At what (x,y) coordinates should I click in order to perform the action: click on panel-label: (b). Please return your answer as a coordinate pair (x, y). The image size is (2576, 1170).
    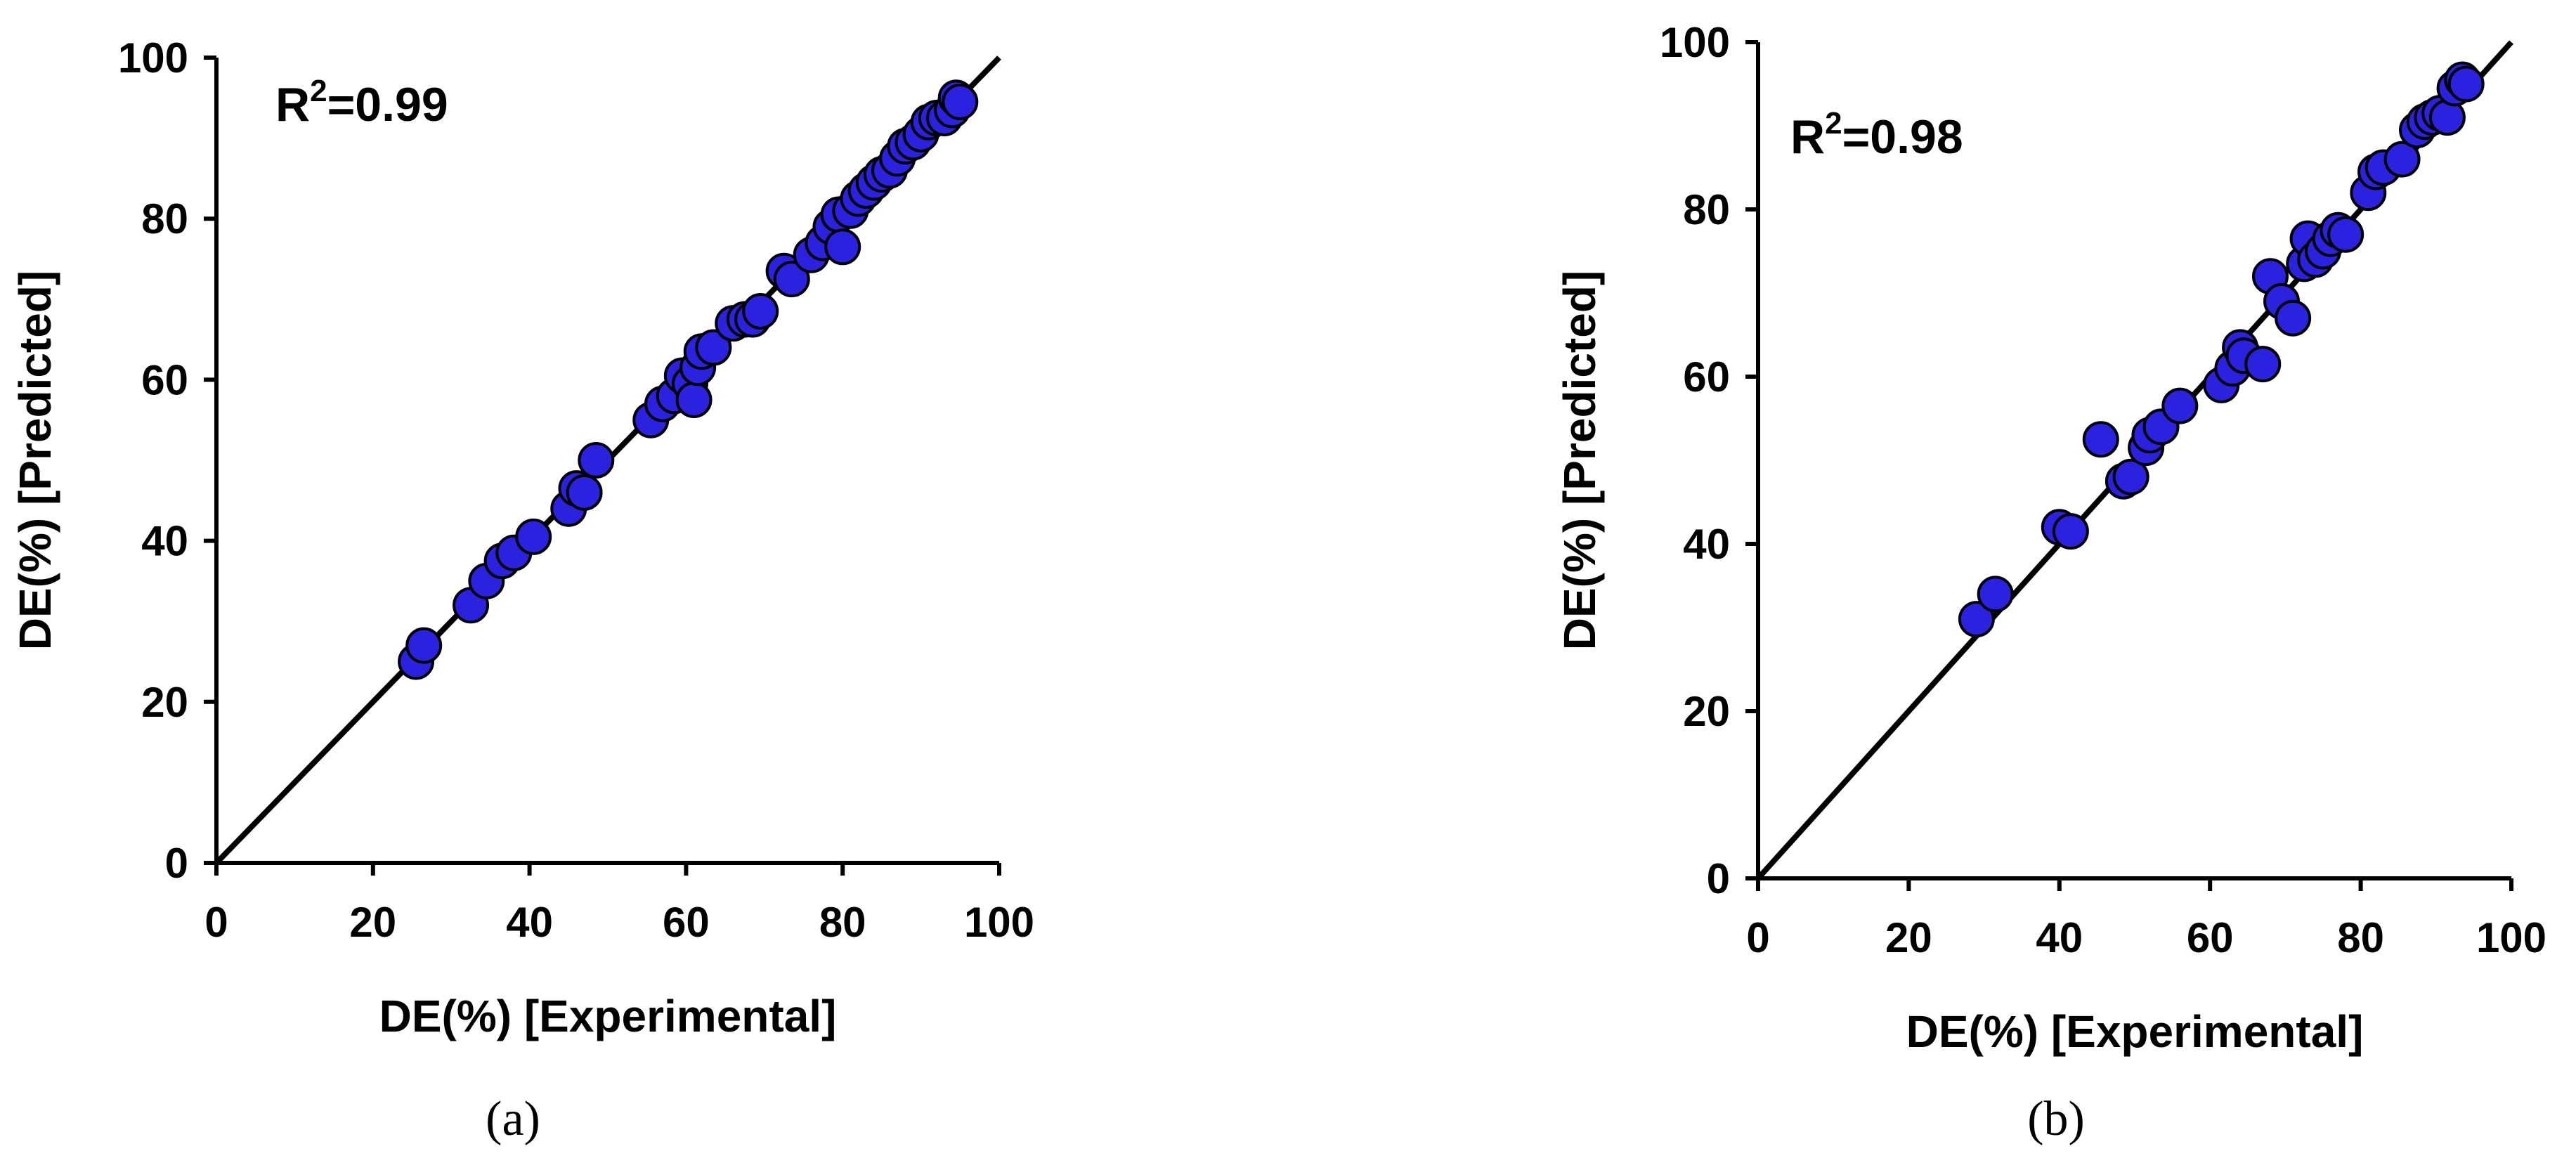
    Looking at the image, I should click on (2056, 1119).